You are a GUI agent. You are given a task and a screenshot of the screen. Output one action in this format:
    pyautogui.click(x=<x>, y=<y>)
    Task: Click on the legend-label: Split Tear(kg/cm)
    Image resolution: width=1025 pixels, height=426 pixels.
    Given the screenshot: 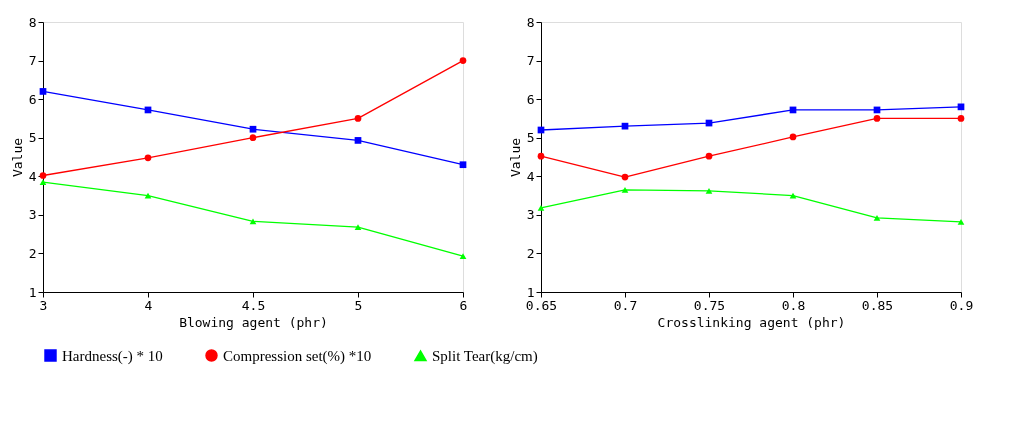 What is the action you would take?
    pyautogui.click(x=485, y=356)
    